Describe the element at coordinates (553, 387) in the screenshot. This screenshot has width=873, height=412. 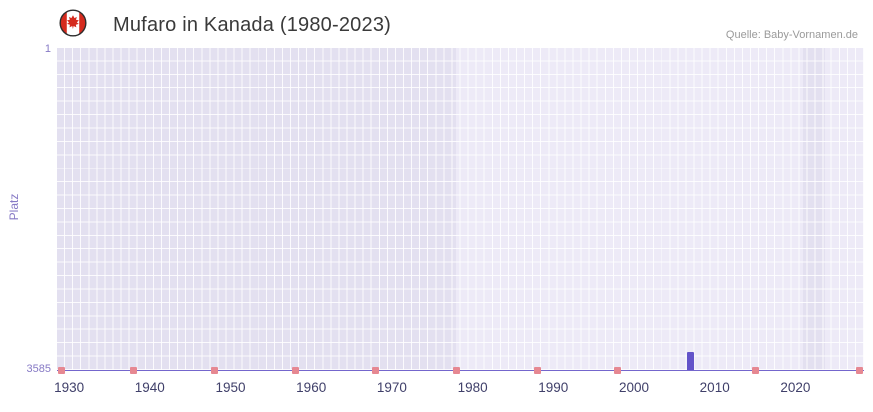
I see `x-tick-label: 1990` at that location.